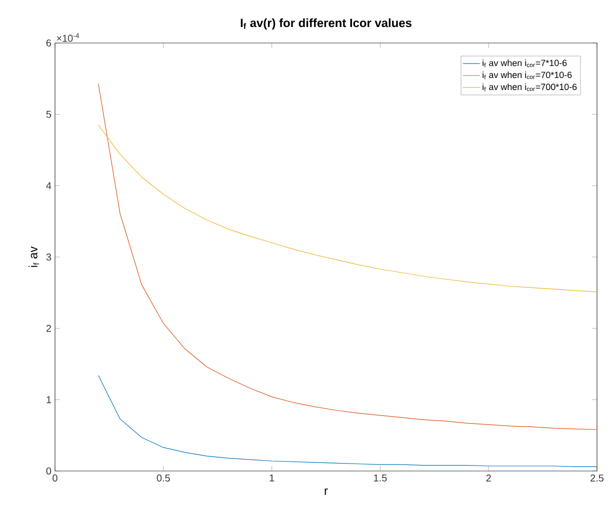  I want to click on y-tick-label: 5, so click(49, 114).